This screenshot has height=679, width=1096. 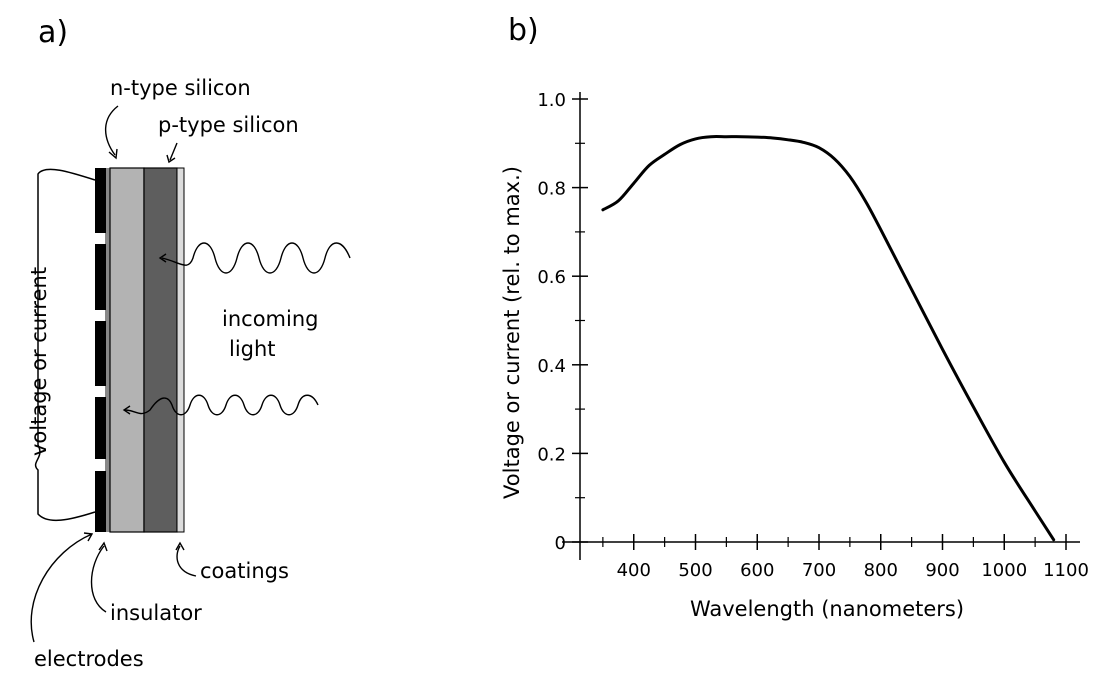 I want to click on x-axis-title: Wavelength (nanometers), so click(x=827, y=609).